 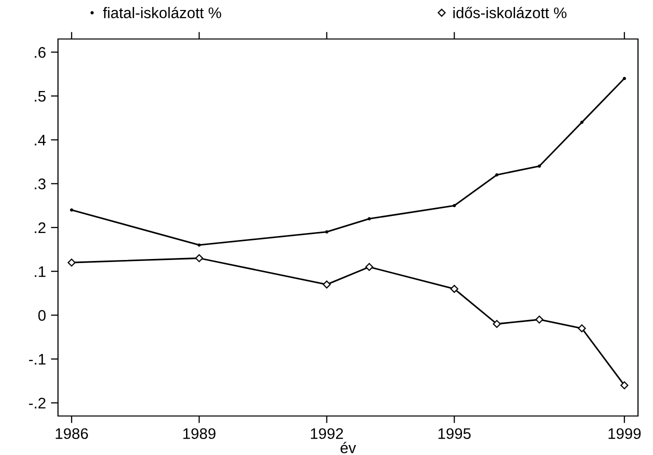 What do you see at coordinates (40, 184) in the screenshot?
I see `y-tick-label: .3` at bounding box center [40, 184].